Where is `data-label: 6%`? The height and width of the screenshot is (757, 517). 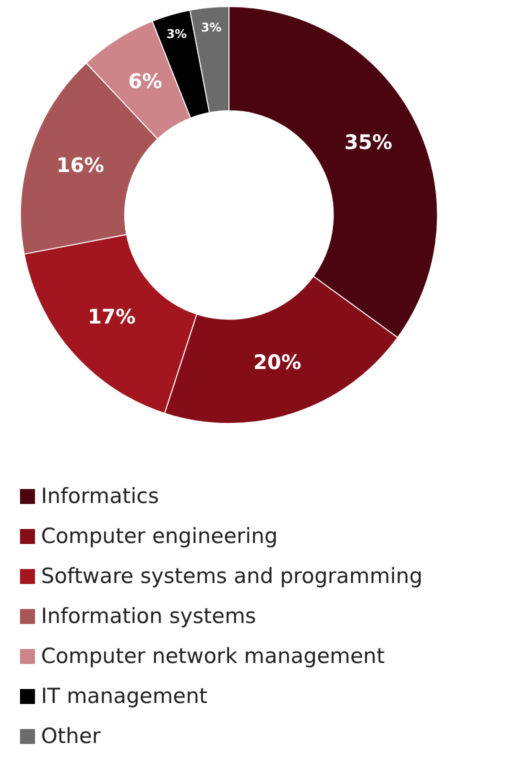
data-label: 6% is located at coordinates (145, 81).